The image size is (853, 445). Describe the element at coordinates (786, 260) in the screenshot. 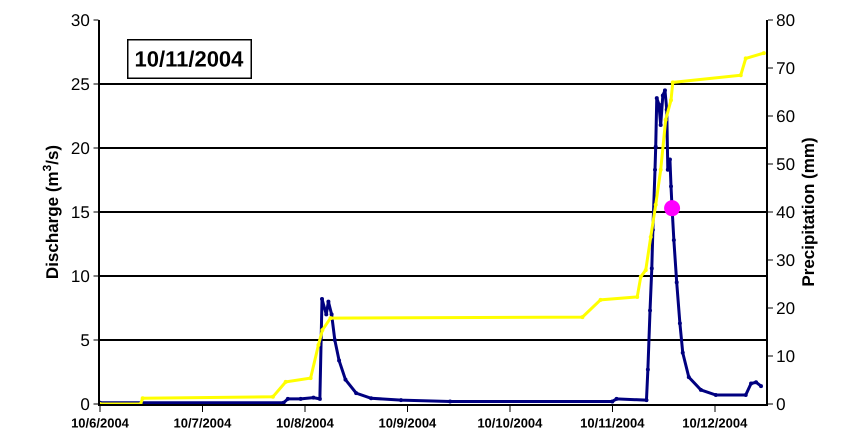

I see `y2-tick-label: 30` at that location.